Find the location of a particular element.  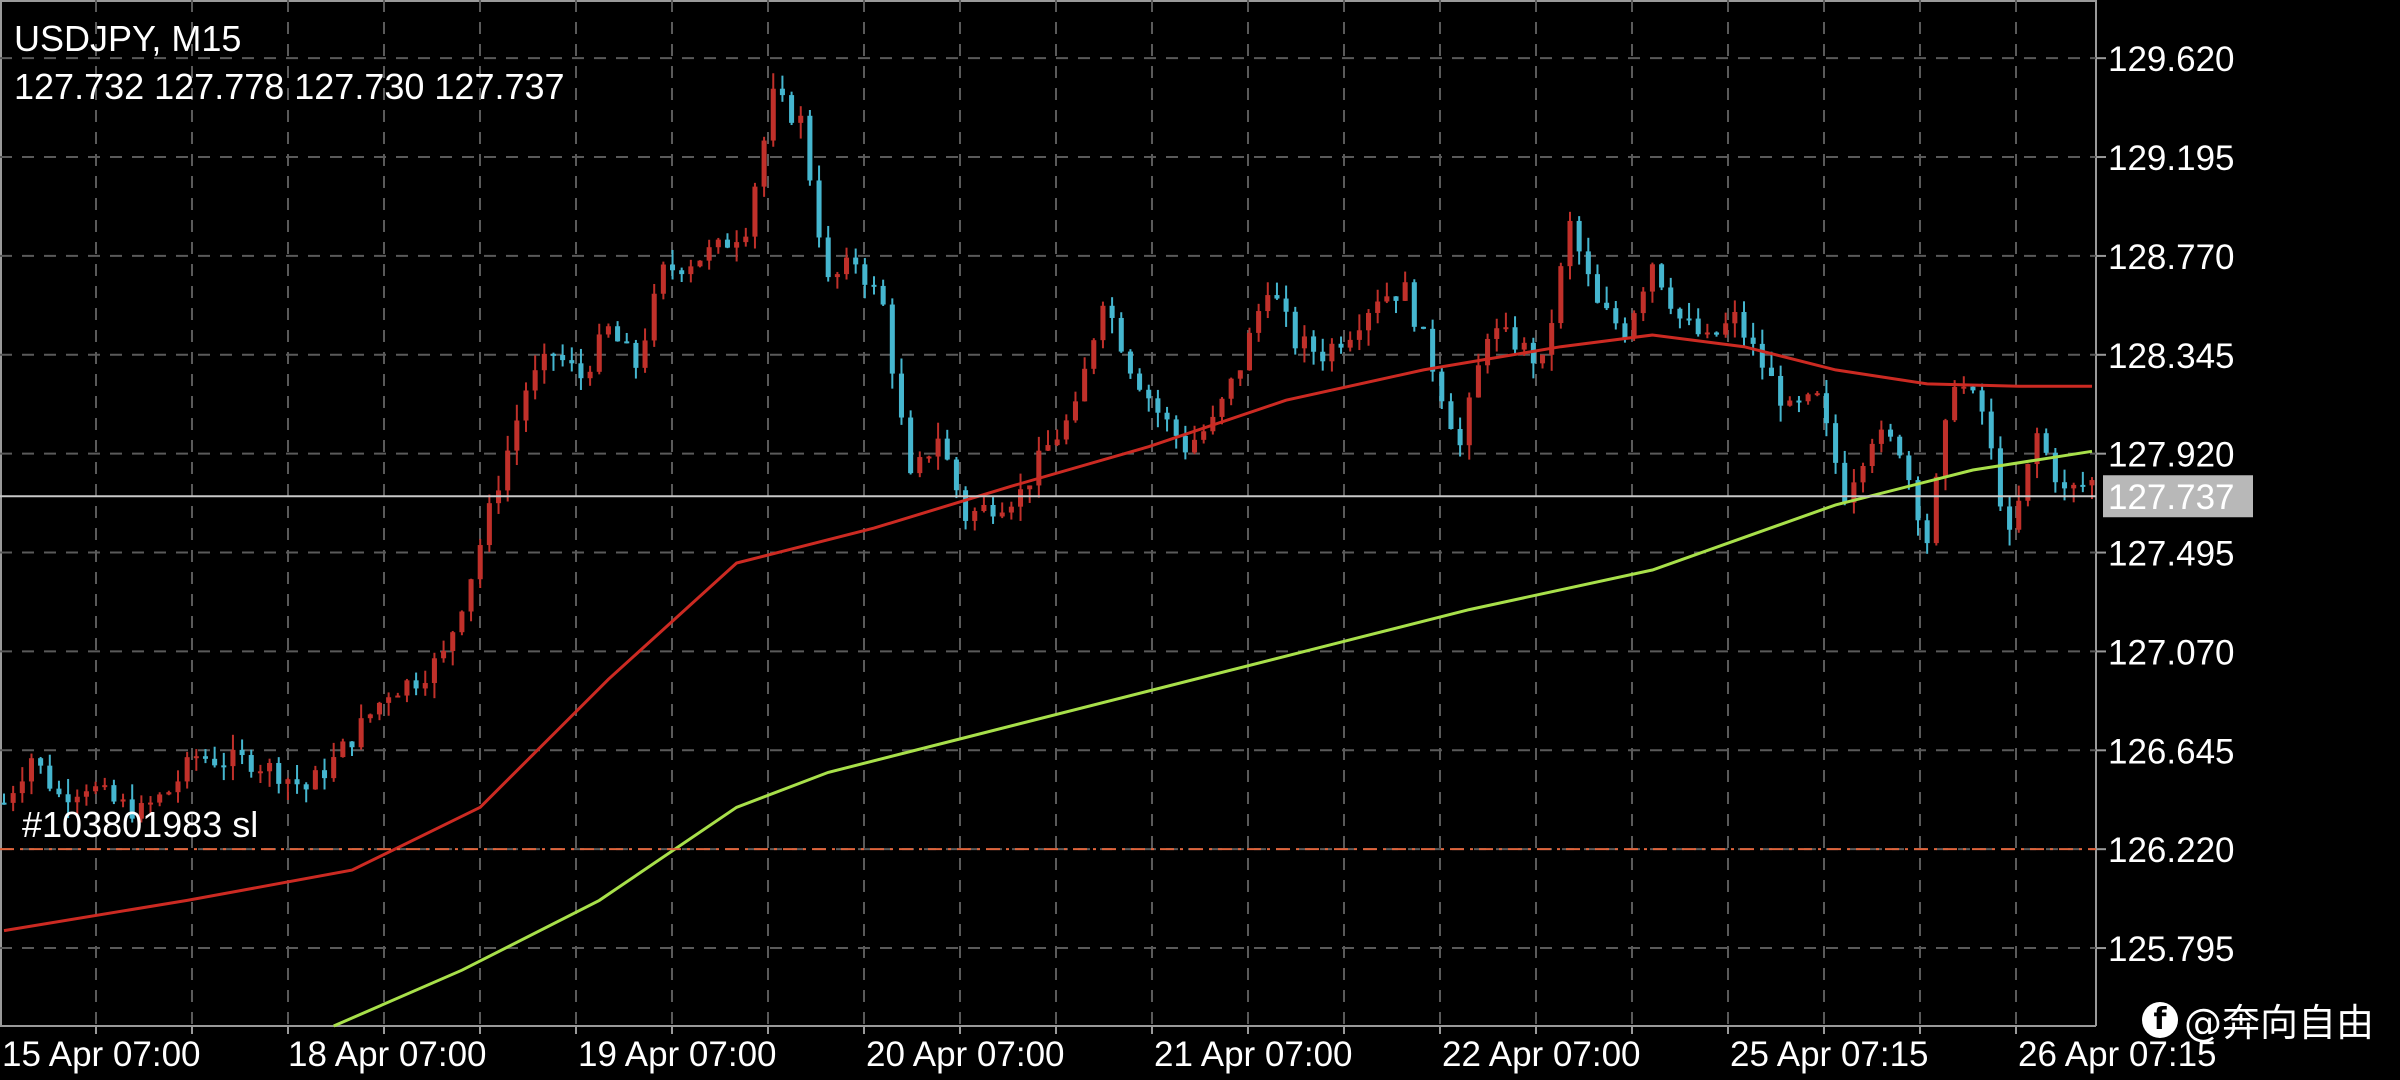

y-tick-label: 126.645 is located at coordinates (2171, 751).